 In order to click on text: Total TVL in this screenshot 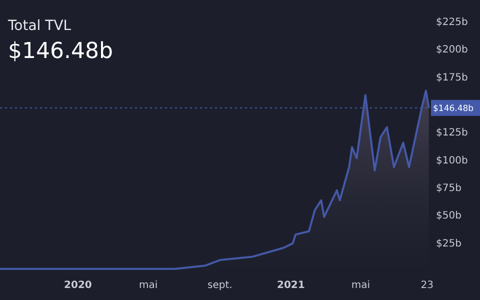, I will do `click(39, 26)`.